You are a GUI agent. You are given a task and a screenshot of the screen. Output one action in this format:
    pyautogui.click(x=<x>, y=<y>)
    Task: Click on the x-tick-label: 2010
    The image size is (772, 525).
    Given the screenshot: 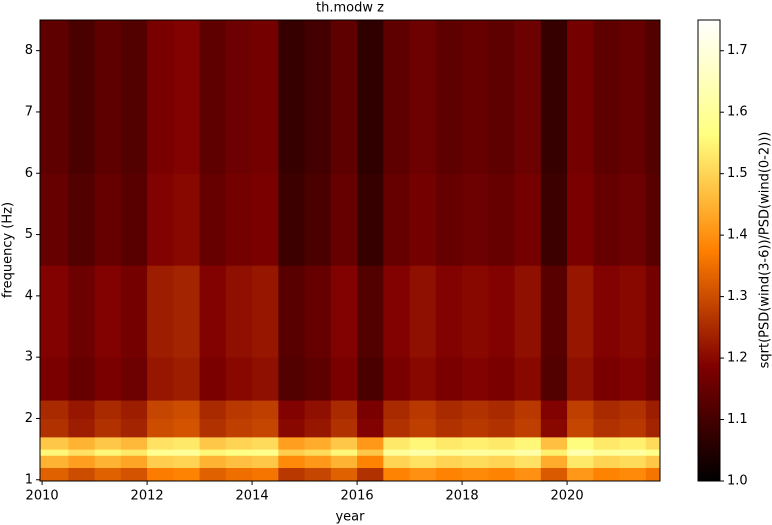 What is the action you would take?
    pyautogui.click(x=42, y=496)
    